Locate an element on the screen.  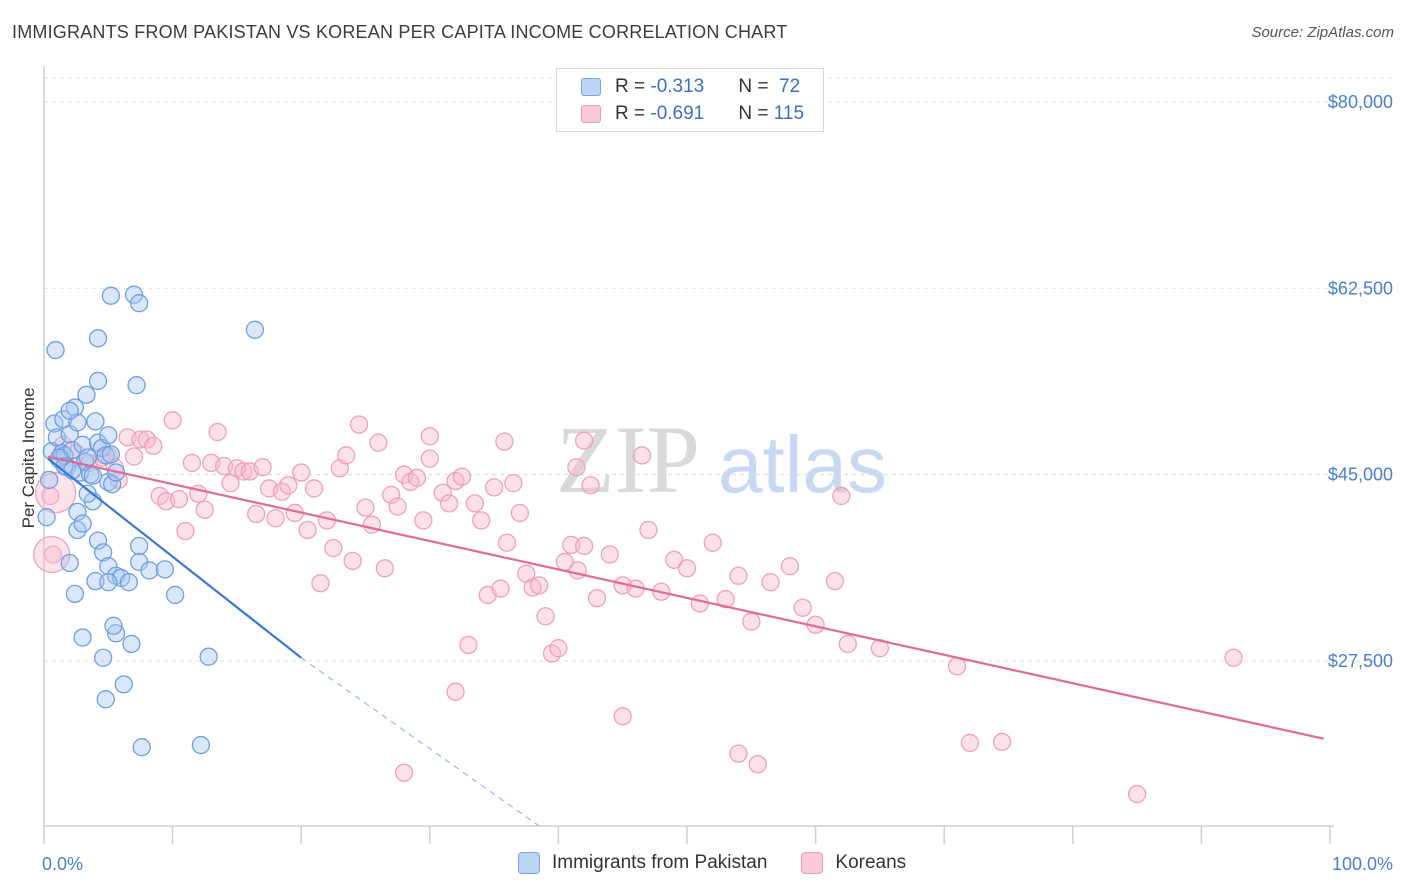
y-tick-label: $62,500 is located at coordinates (1360, 288).